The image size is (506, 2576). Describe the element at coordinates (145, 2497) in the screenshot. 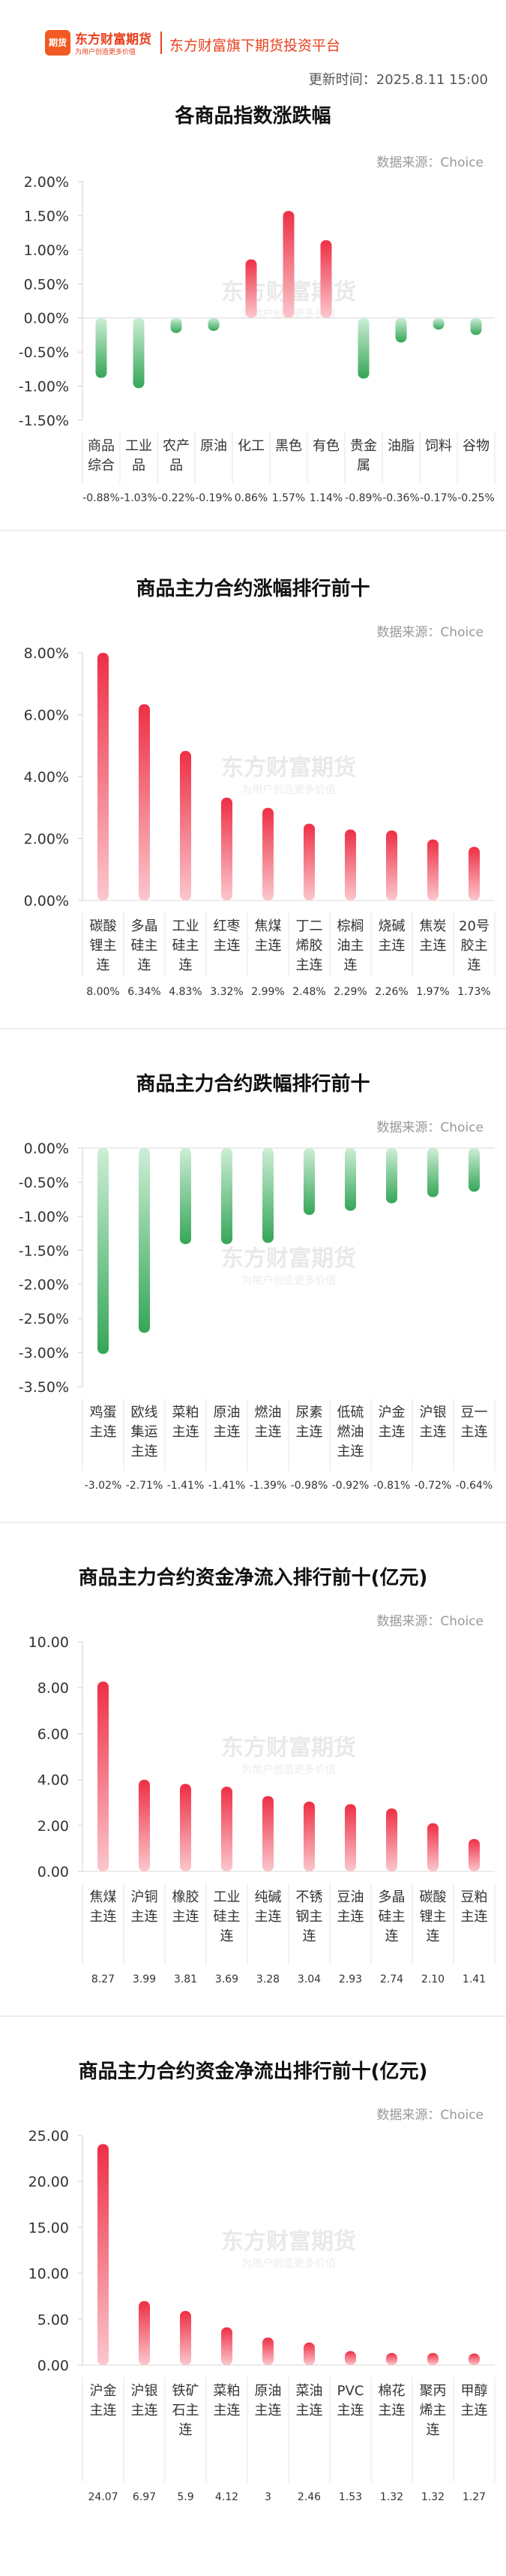

I see `value-label: 6.97` at that location.